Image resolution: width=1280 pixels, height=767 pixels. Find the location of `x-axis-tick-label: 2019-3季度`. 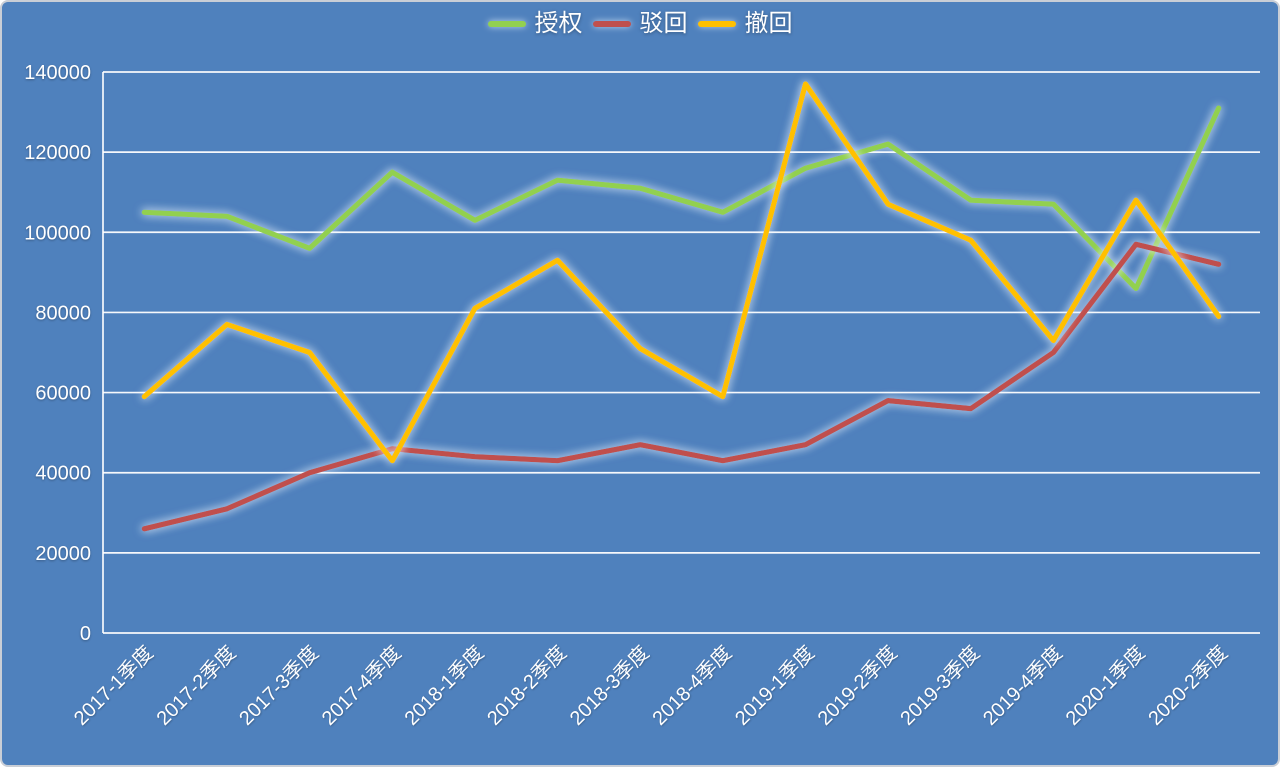

x-axis-tick-label: 2019-3季度 is located at coordinates (940, 685).